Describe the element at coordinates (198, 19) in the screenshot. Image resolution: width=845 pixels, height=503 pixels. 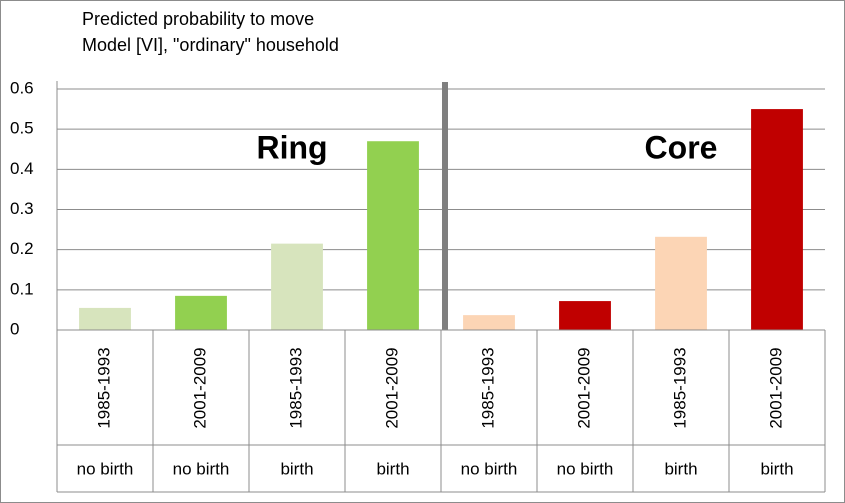
I see `chart-title: Predicted probability to move` at that location.